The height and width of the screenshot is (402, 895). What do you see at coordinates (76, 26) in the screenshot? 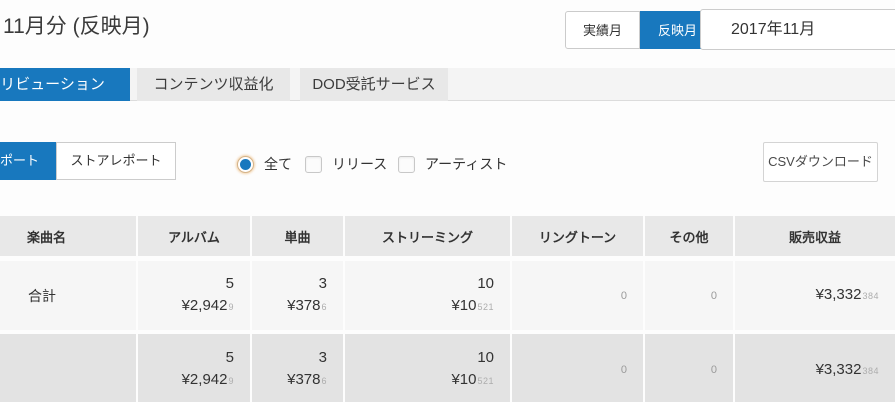
I see `page-title: 11月分 (反映月)` at bounding box center [76, 26].